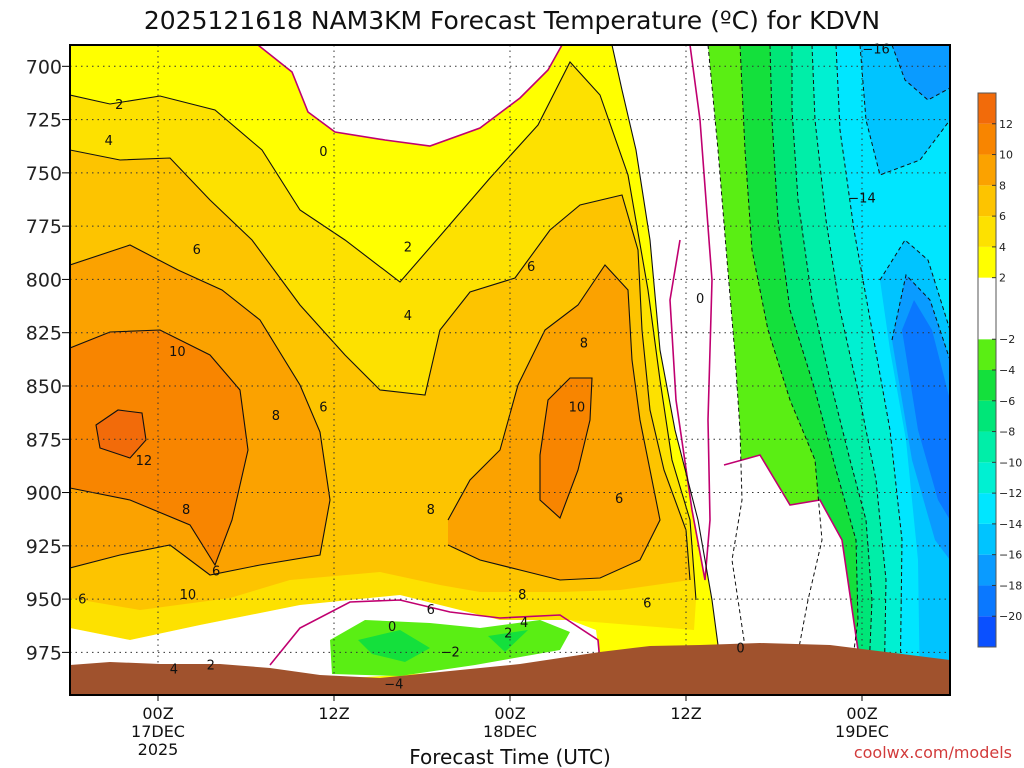 The height and width of the screenshot is (768, 1024). Describe the element at coordinates (1007, 339) in the screenshot. I see `colorbar-tick-label: −2` at that location.